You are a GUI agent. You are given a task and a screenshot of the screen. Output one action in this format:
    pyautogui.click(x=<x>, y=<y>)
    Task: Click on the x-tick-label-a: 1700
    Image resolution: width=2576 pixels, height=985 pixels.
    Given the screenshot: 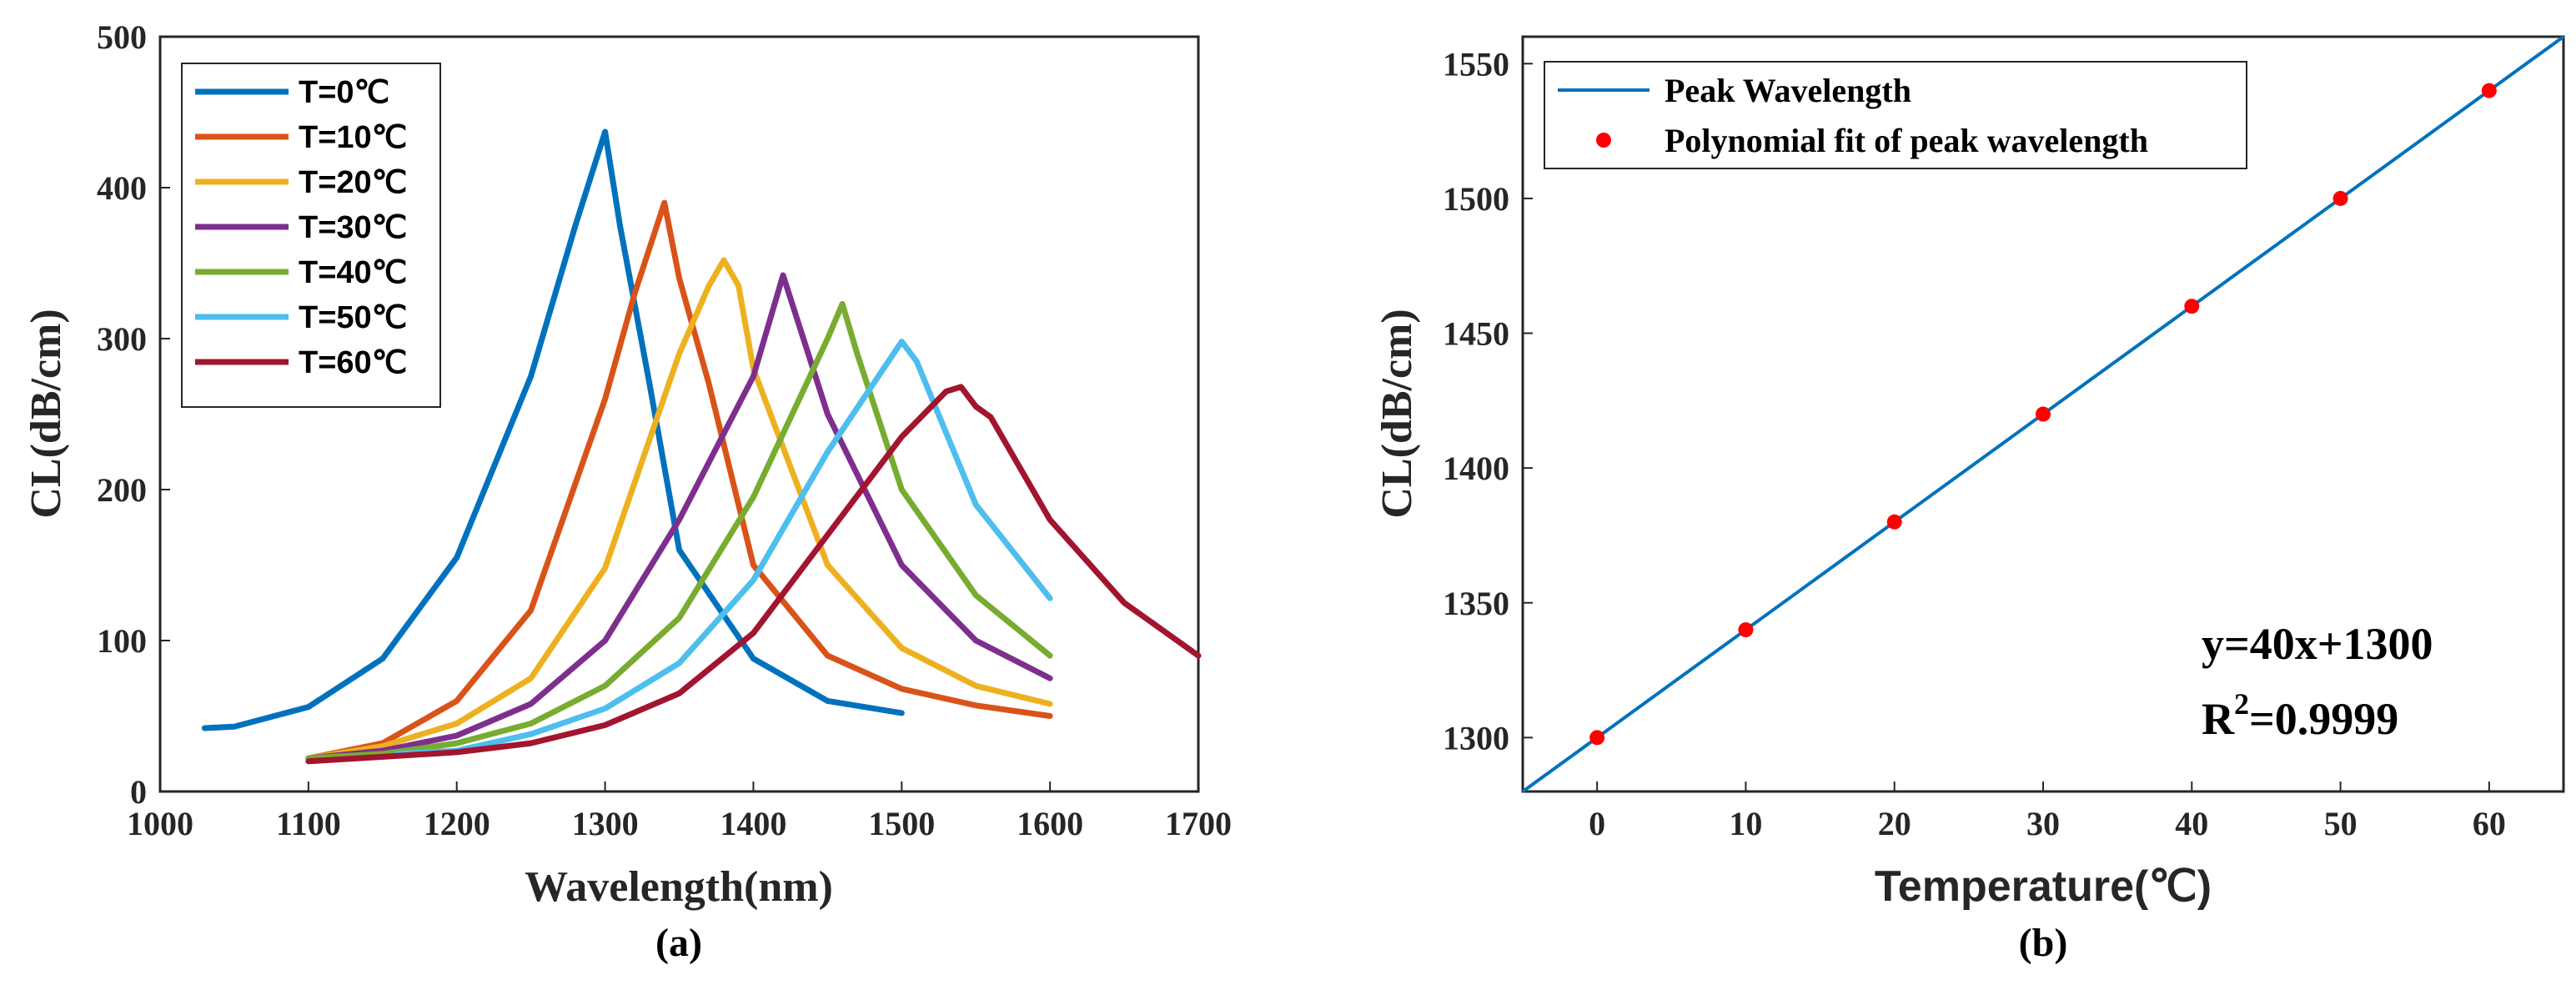 What is the action you would take?
    pyautogui.click(x=1198, y=823)
    